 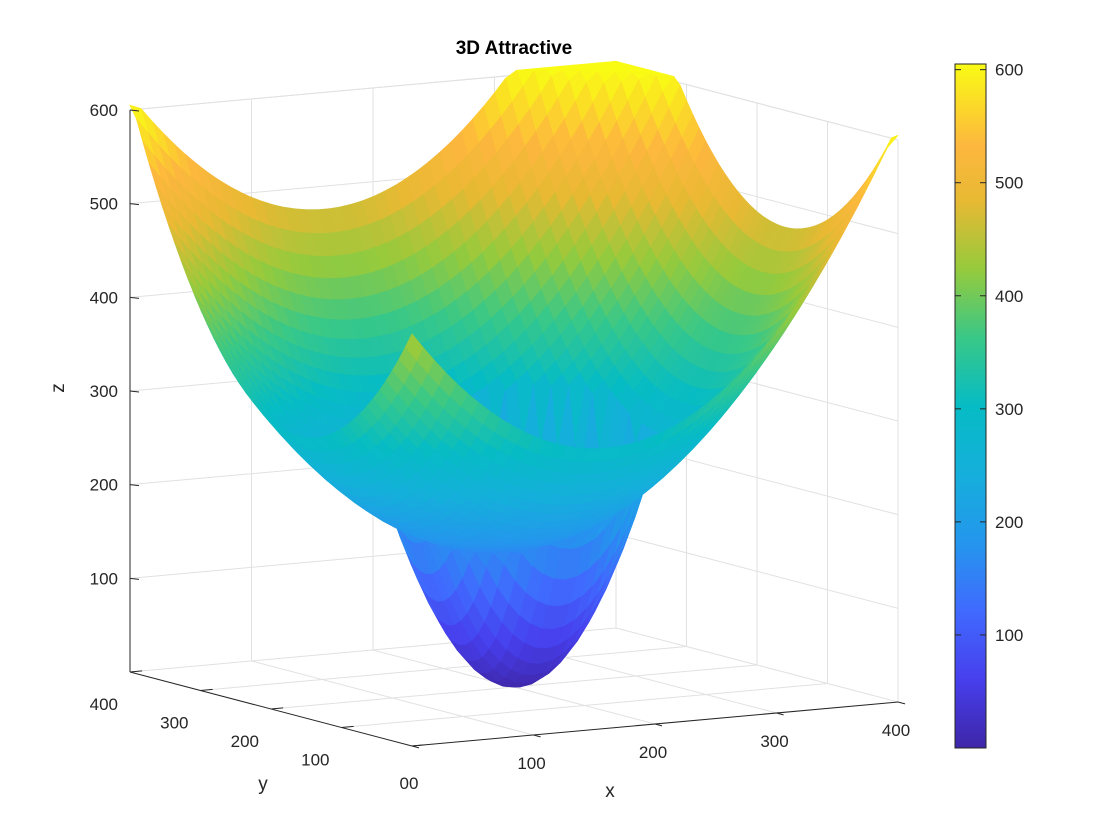 I want to click on x-tick-label: 200, so click(x=653, y=752).